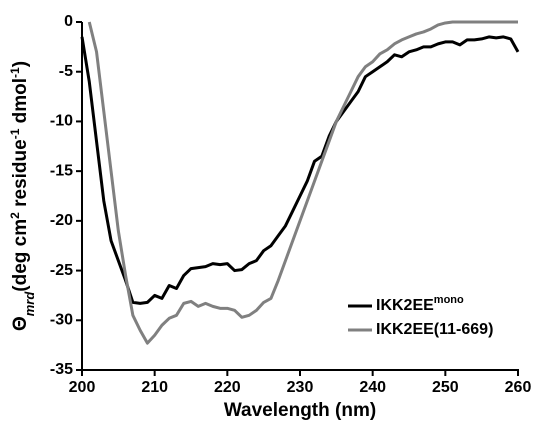  What do you see at coordinates (66, 71) in the screenshot?
I see `y-tick-label: -5` at bounding box center [66, 71].